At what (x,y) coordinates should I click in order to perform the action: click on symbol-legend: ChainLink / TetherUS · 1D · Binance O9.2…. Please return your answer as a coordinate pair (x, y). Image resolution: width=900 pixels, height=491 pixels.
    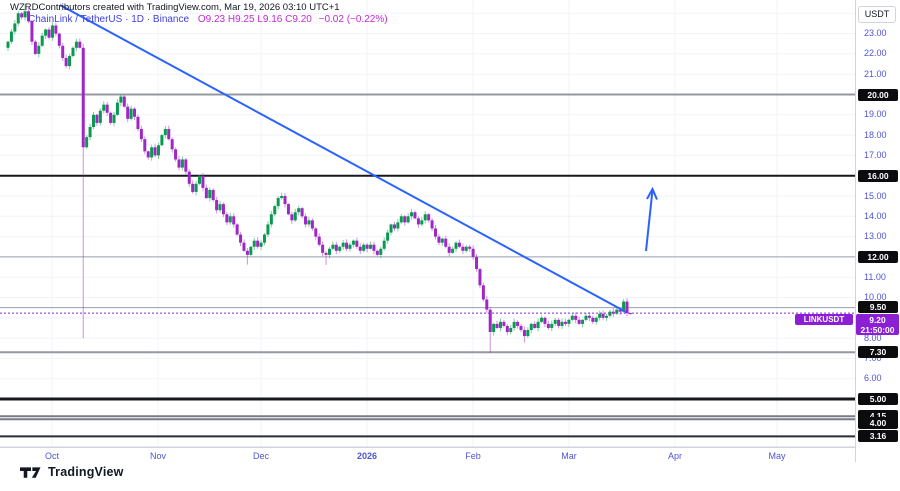
    Looking at the image, I should click on (208, 19).